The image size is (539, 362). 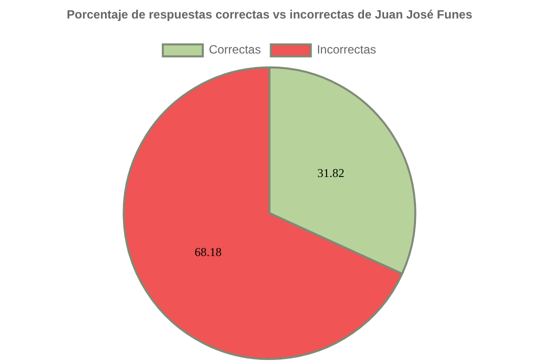 I want to click on data-label: 68.18, so click(x=208, y=251).